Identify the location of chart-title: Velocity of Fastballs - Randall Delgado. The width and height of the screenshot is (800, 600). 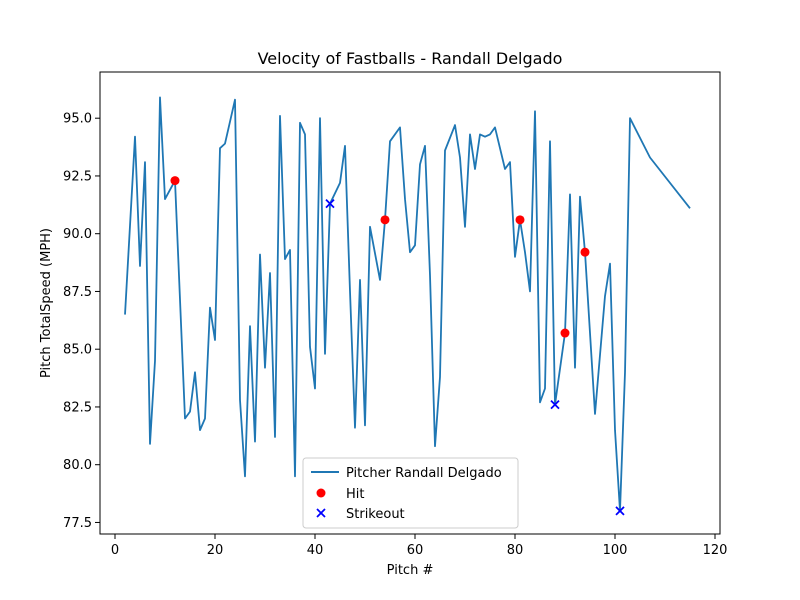
(410, 58).